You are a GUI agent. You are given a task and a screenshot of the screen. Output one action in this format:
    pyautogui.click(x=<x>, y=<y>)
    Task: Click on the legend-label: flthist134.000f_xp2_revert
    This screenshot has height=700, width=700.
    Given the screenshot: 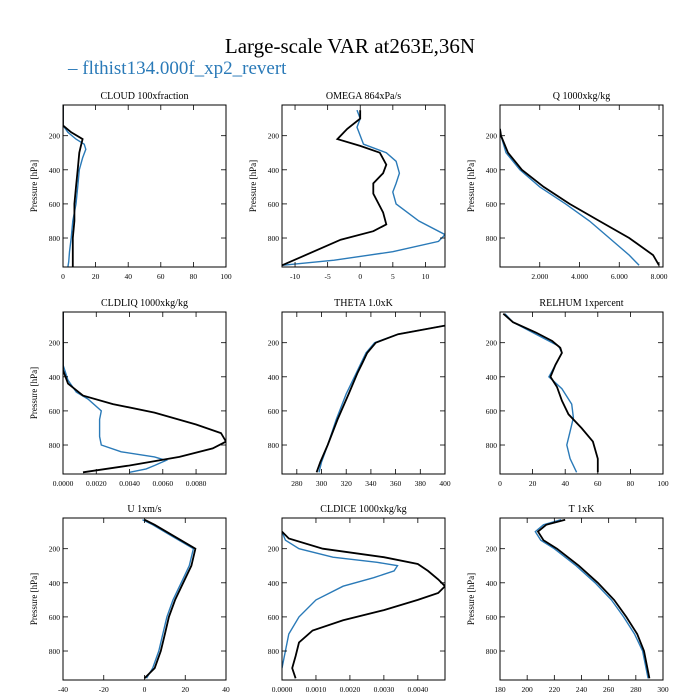 What is the action you would take?
    pyautogui.click(x=184, y=68)
    